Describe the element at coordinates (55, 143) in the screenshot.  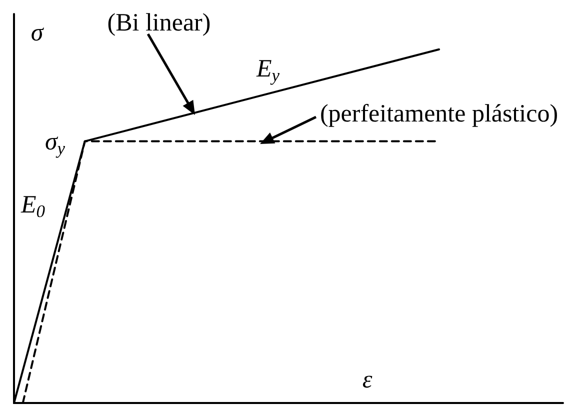
I see `annotation: σ$_{y}$` at that location.